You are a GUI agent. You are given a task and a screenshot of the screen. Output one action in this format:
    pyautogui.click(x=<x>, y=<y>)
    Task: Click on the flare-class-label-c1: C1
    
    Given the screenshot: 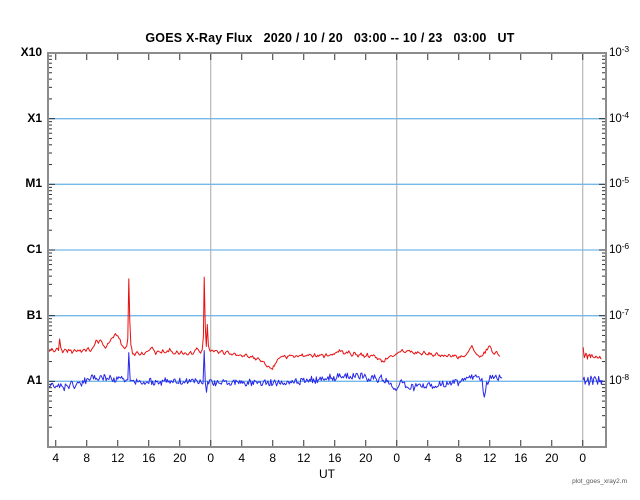 What is the action you would take?
    pyautogui.click(x=34, y=249)
    